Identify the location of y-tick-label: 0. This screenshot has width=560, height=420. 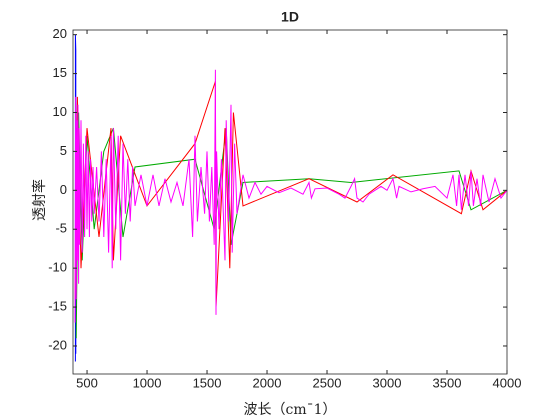
(63, 189).